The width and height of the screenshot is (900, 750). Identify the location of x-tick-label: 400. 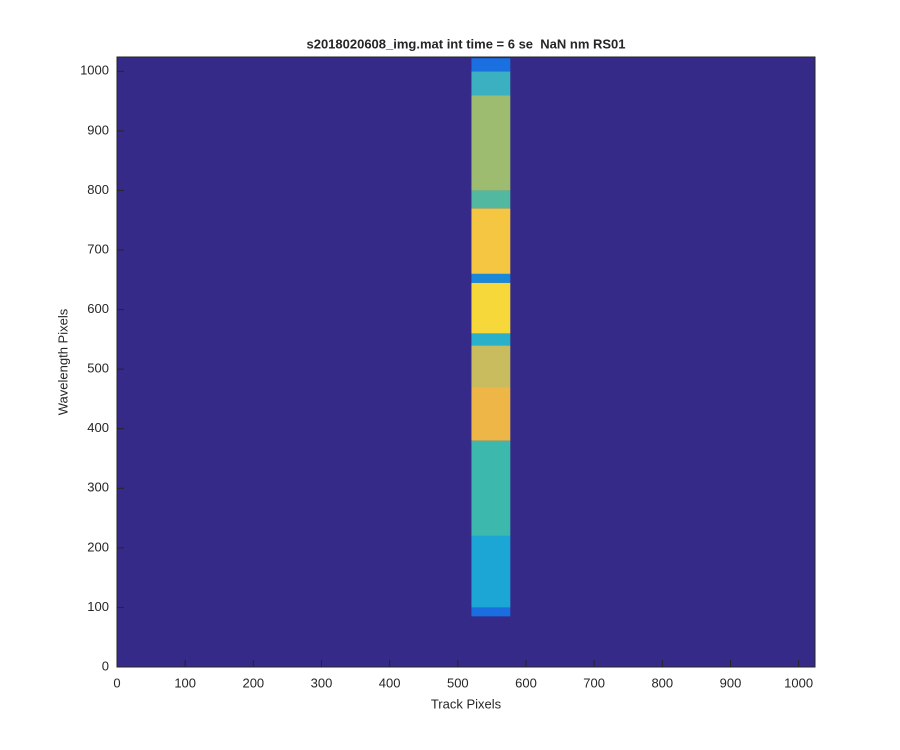
(390, 682).